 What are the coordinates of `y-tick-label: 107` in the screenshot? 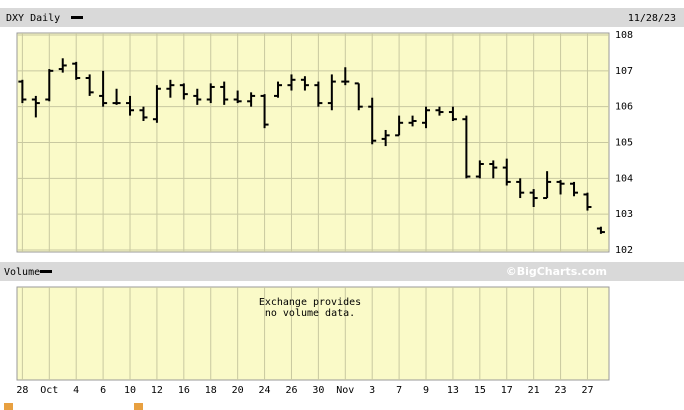 It's located at (624, 71).